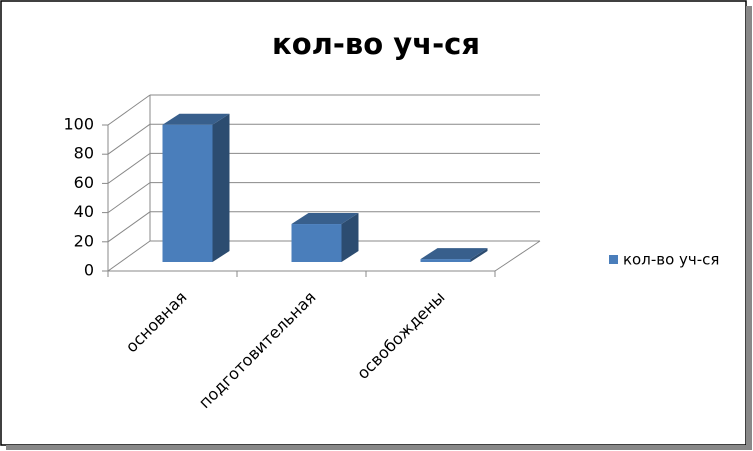 This screenshot has height=451, width=753. Describe the element at coordinates (89, 270) in the screenshot. I see `y-tick-label: 0` at that location.